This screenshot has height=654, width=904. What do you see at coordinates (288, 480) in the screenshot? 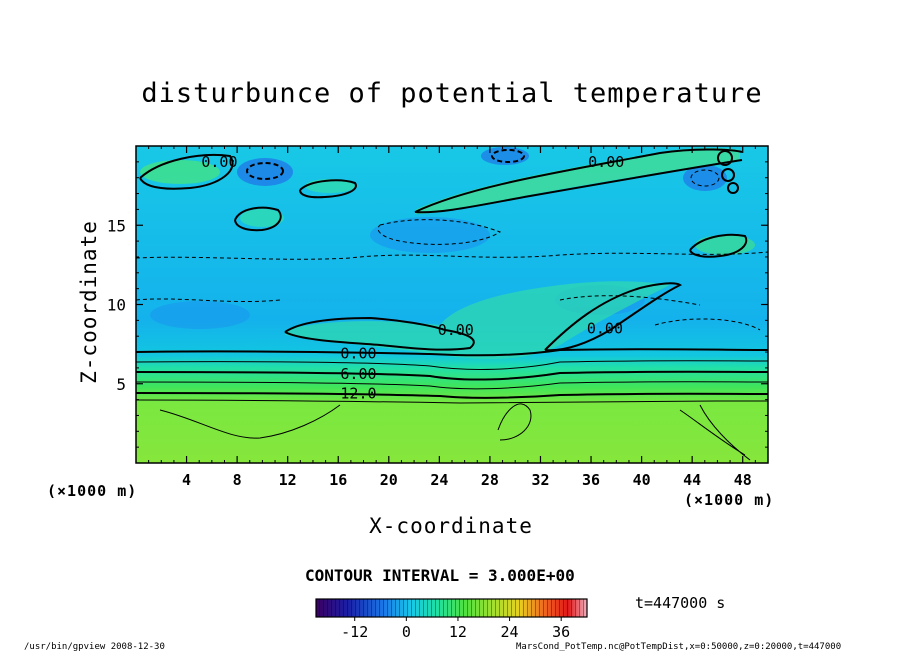
I see `x-tick-label: 12` at bounding box center [288, 480].